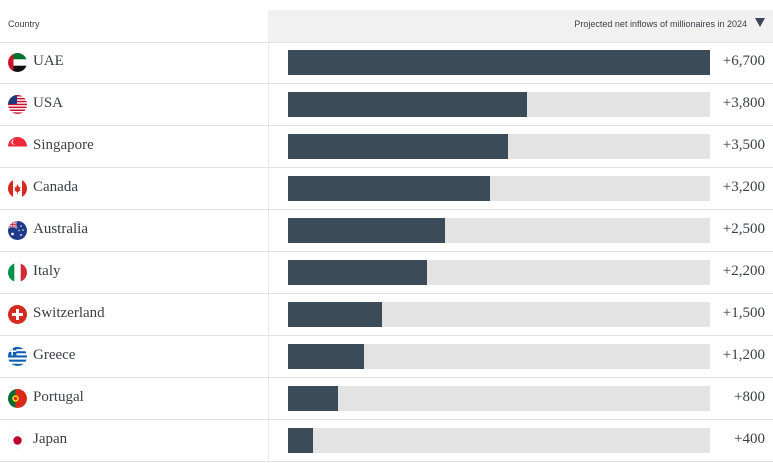 Image resolution: width=773 pixels, height=463 pixels. What do you see at coordinates (47, 271) in the screenshot?
I see `country-label: Italy` at bounding box center [47, 271].